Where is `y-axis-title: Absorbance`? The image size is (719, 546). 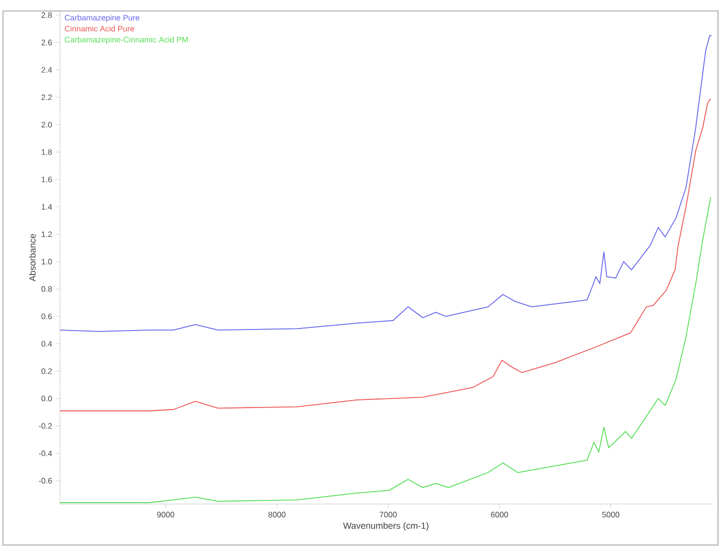 y-axis-title: Absorbance is located at coordinates (32, 258).